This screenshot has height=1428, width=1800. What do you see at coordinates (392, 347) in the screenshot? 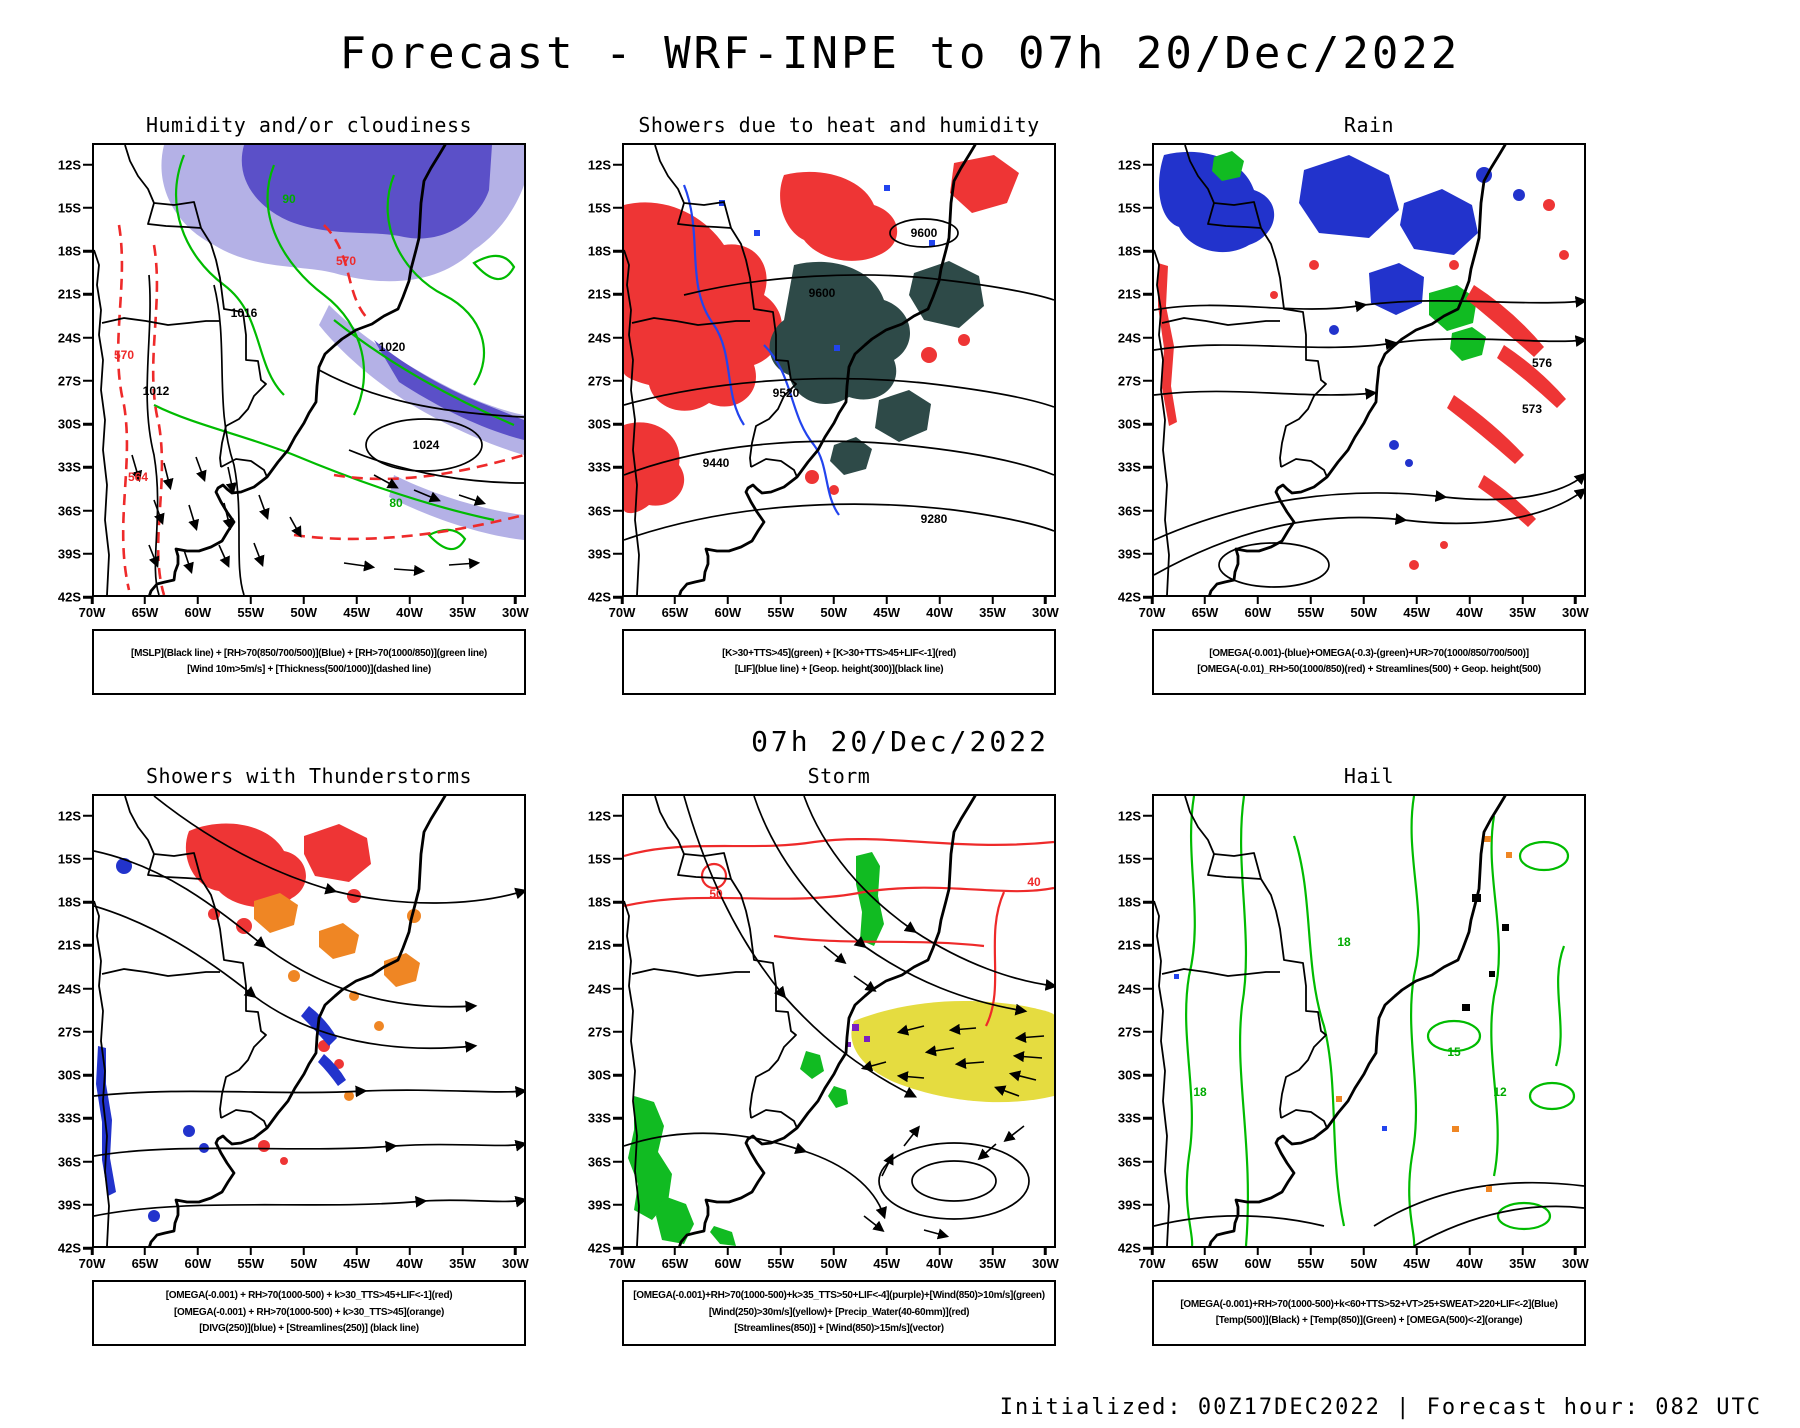
I see `svg-text: 1020` at bounding box center [392, 347].